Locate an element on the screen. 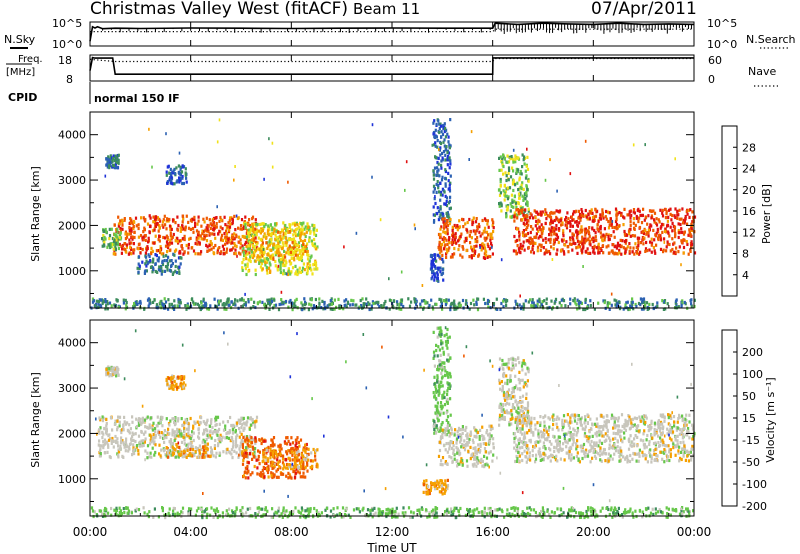  power-y-axis-label: Slant Range [km] is located at coordinates (35, 214).